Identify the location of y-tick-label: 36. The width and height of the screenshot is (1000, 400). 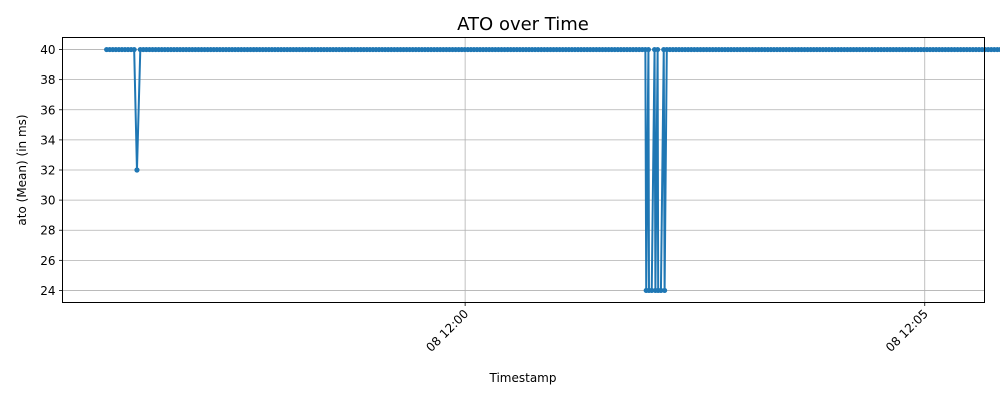
(47, 110).